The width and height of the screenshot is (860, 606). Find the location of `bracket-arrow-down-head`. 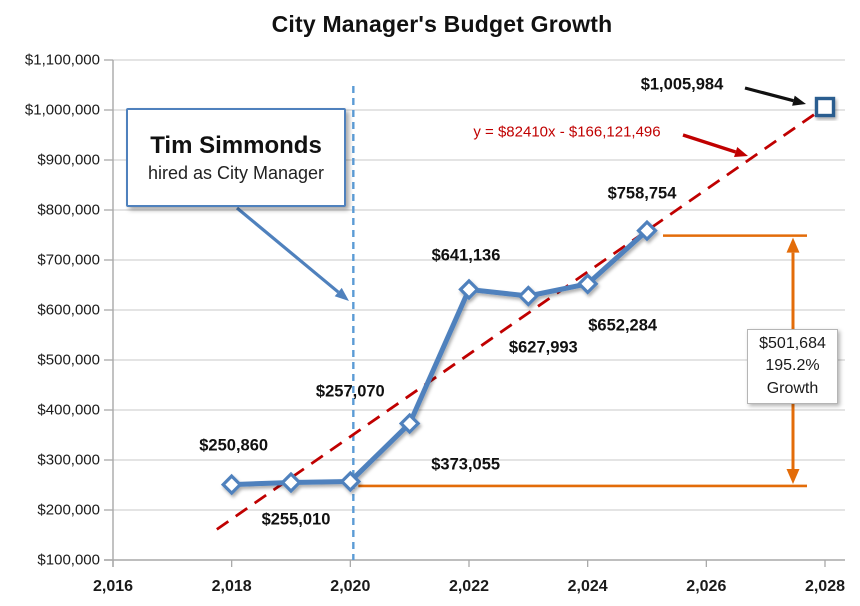

bracket-arrow-down-head is located at coordinates (793, 476).